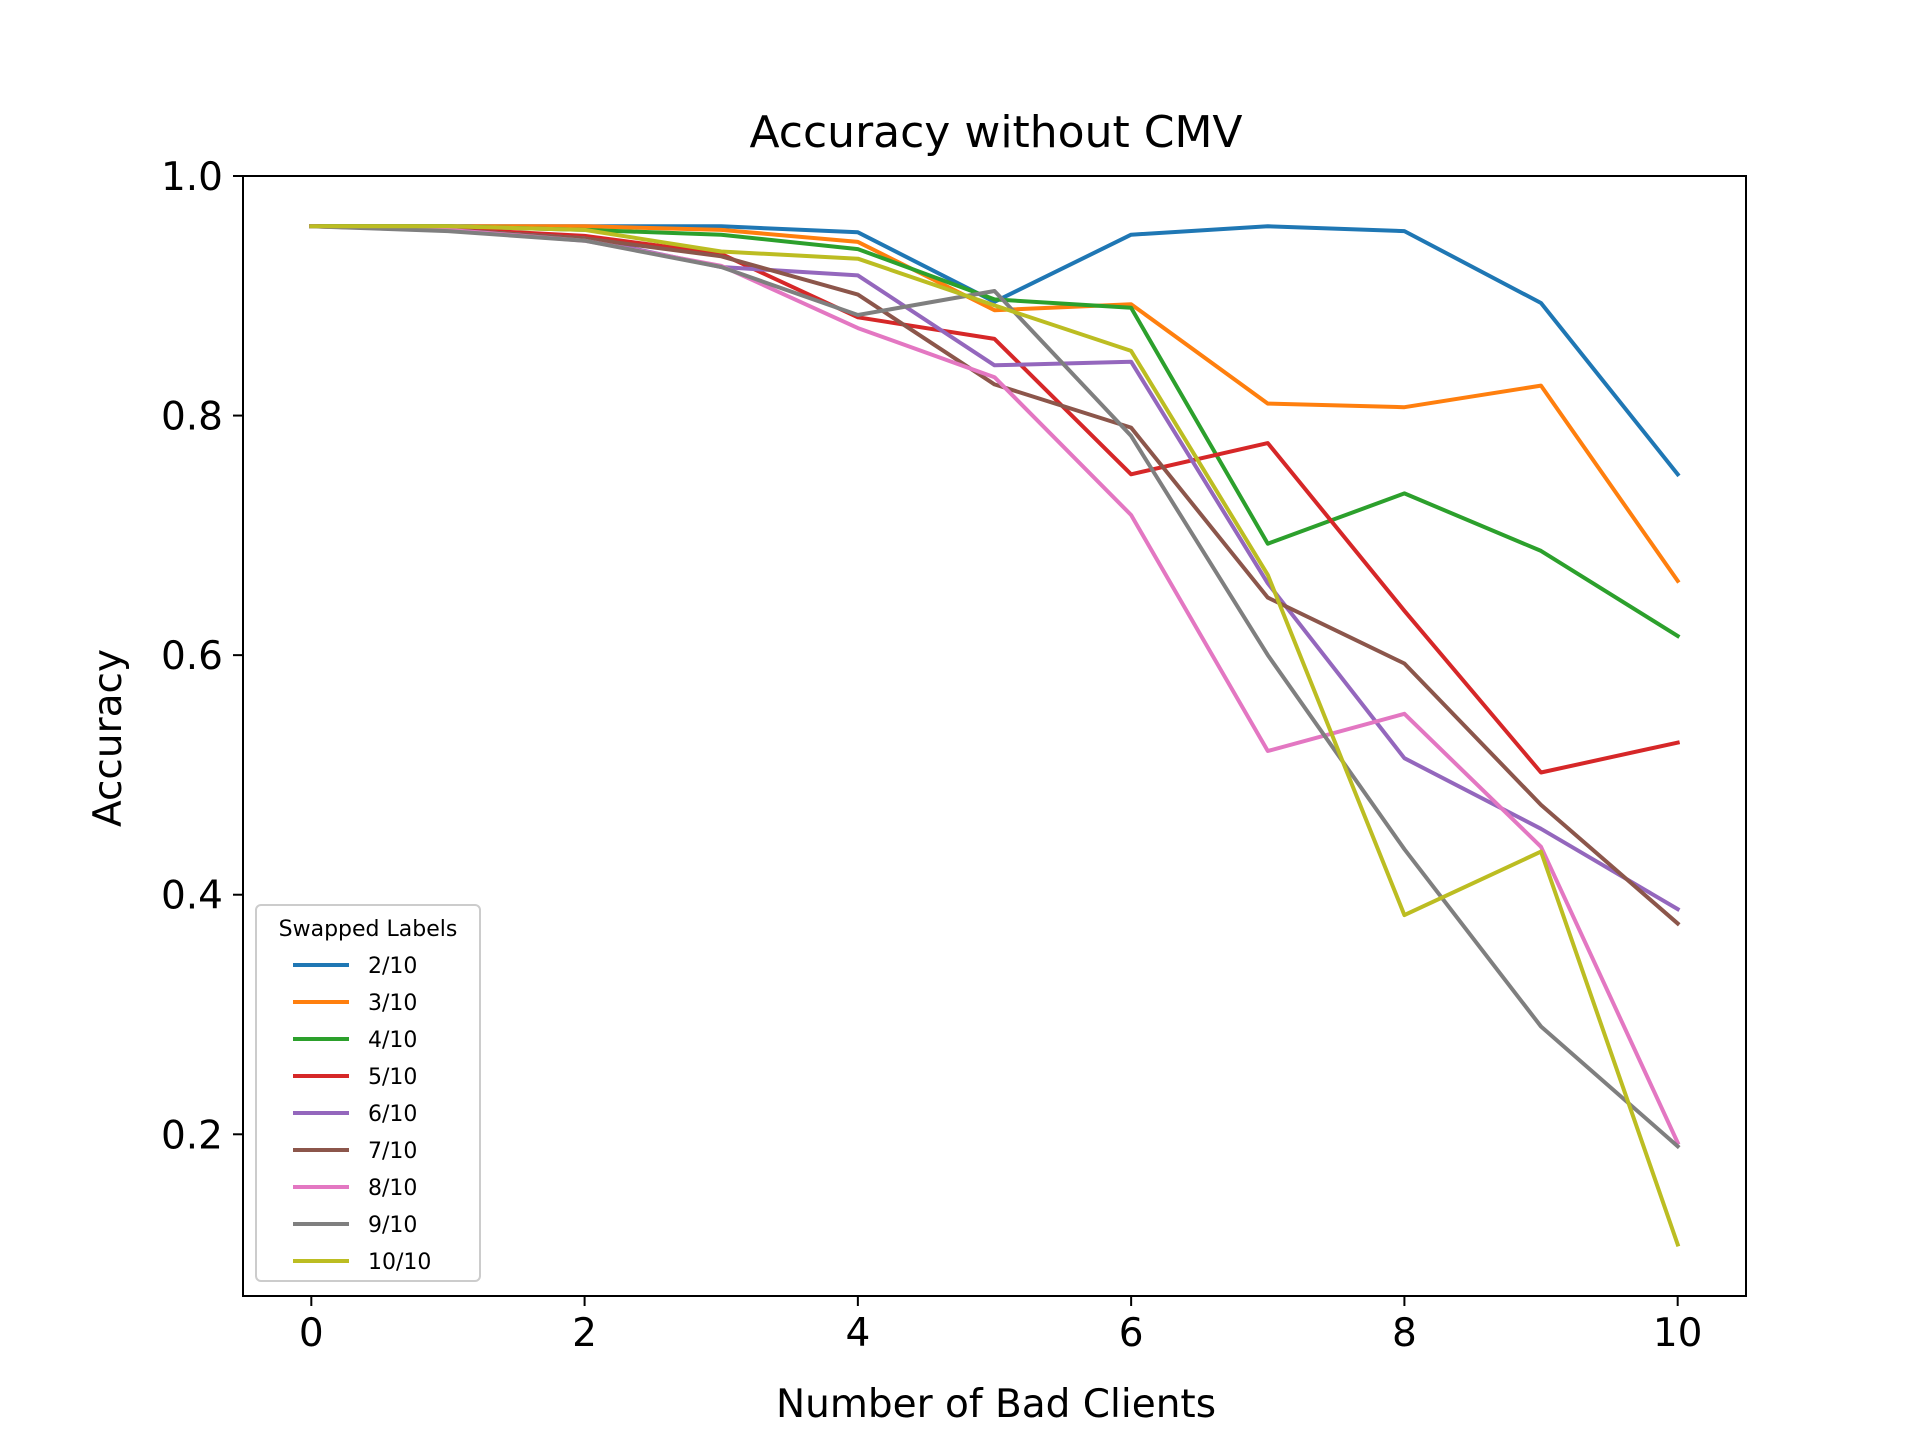 This screenshot has height=1440, width=1920. Describe the element at coordinates (399, 1262) in the screenshot. I see `legend-entry-label: 10/10` at that location.